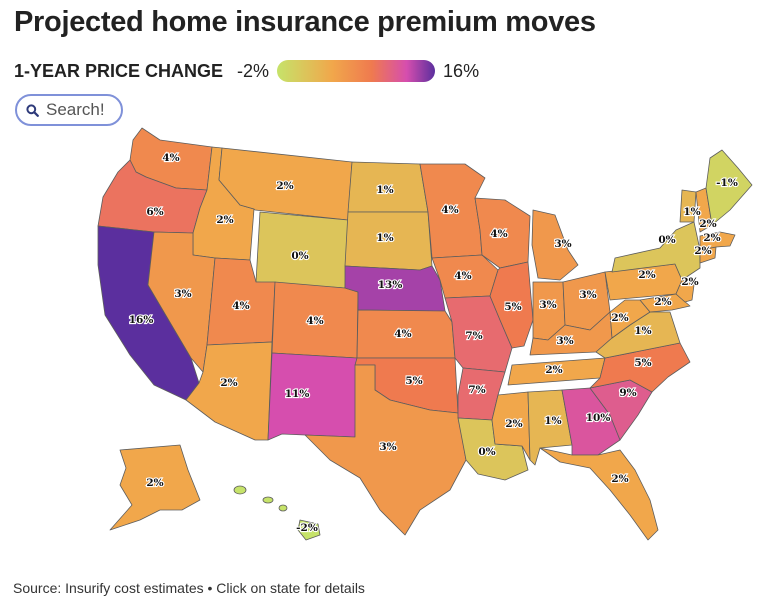 This screenshot has height=608, width=768. I want to click on state-label-ks: 4%, so click(402, 334).